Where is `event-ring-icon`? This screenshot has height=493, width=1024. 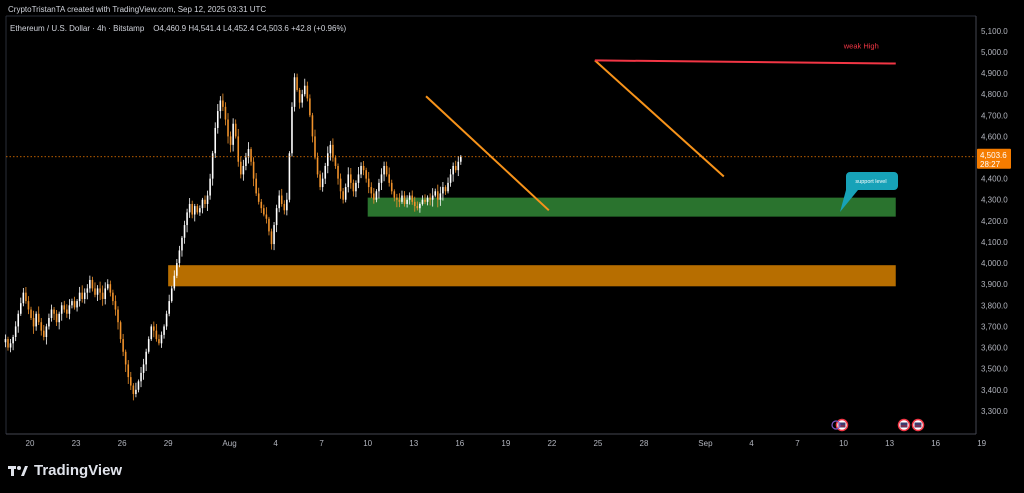
event-ring-icon is located at coordinates (836, 425).